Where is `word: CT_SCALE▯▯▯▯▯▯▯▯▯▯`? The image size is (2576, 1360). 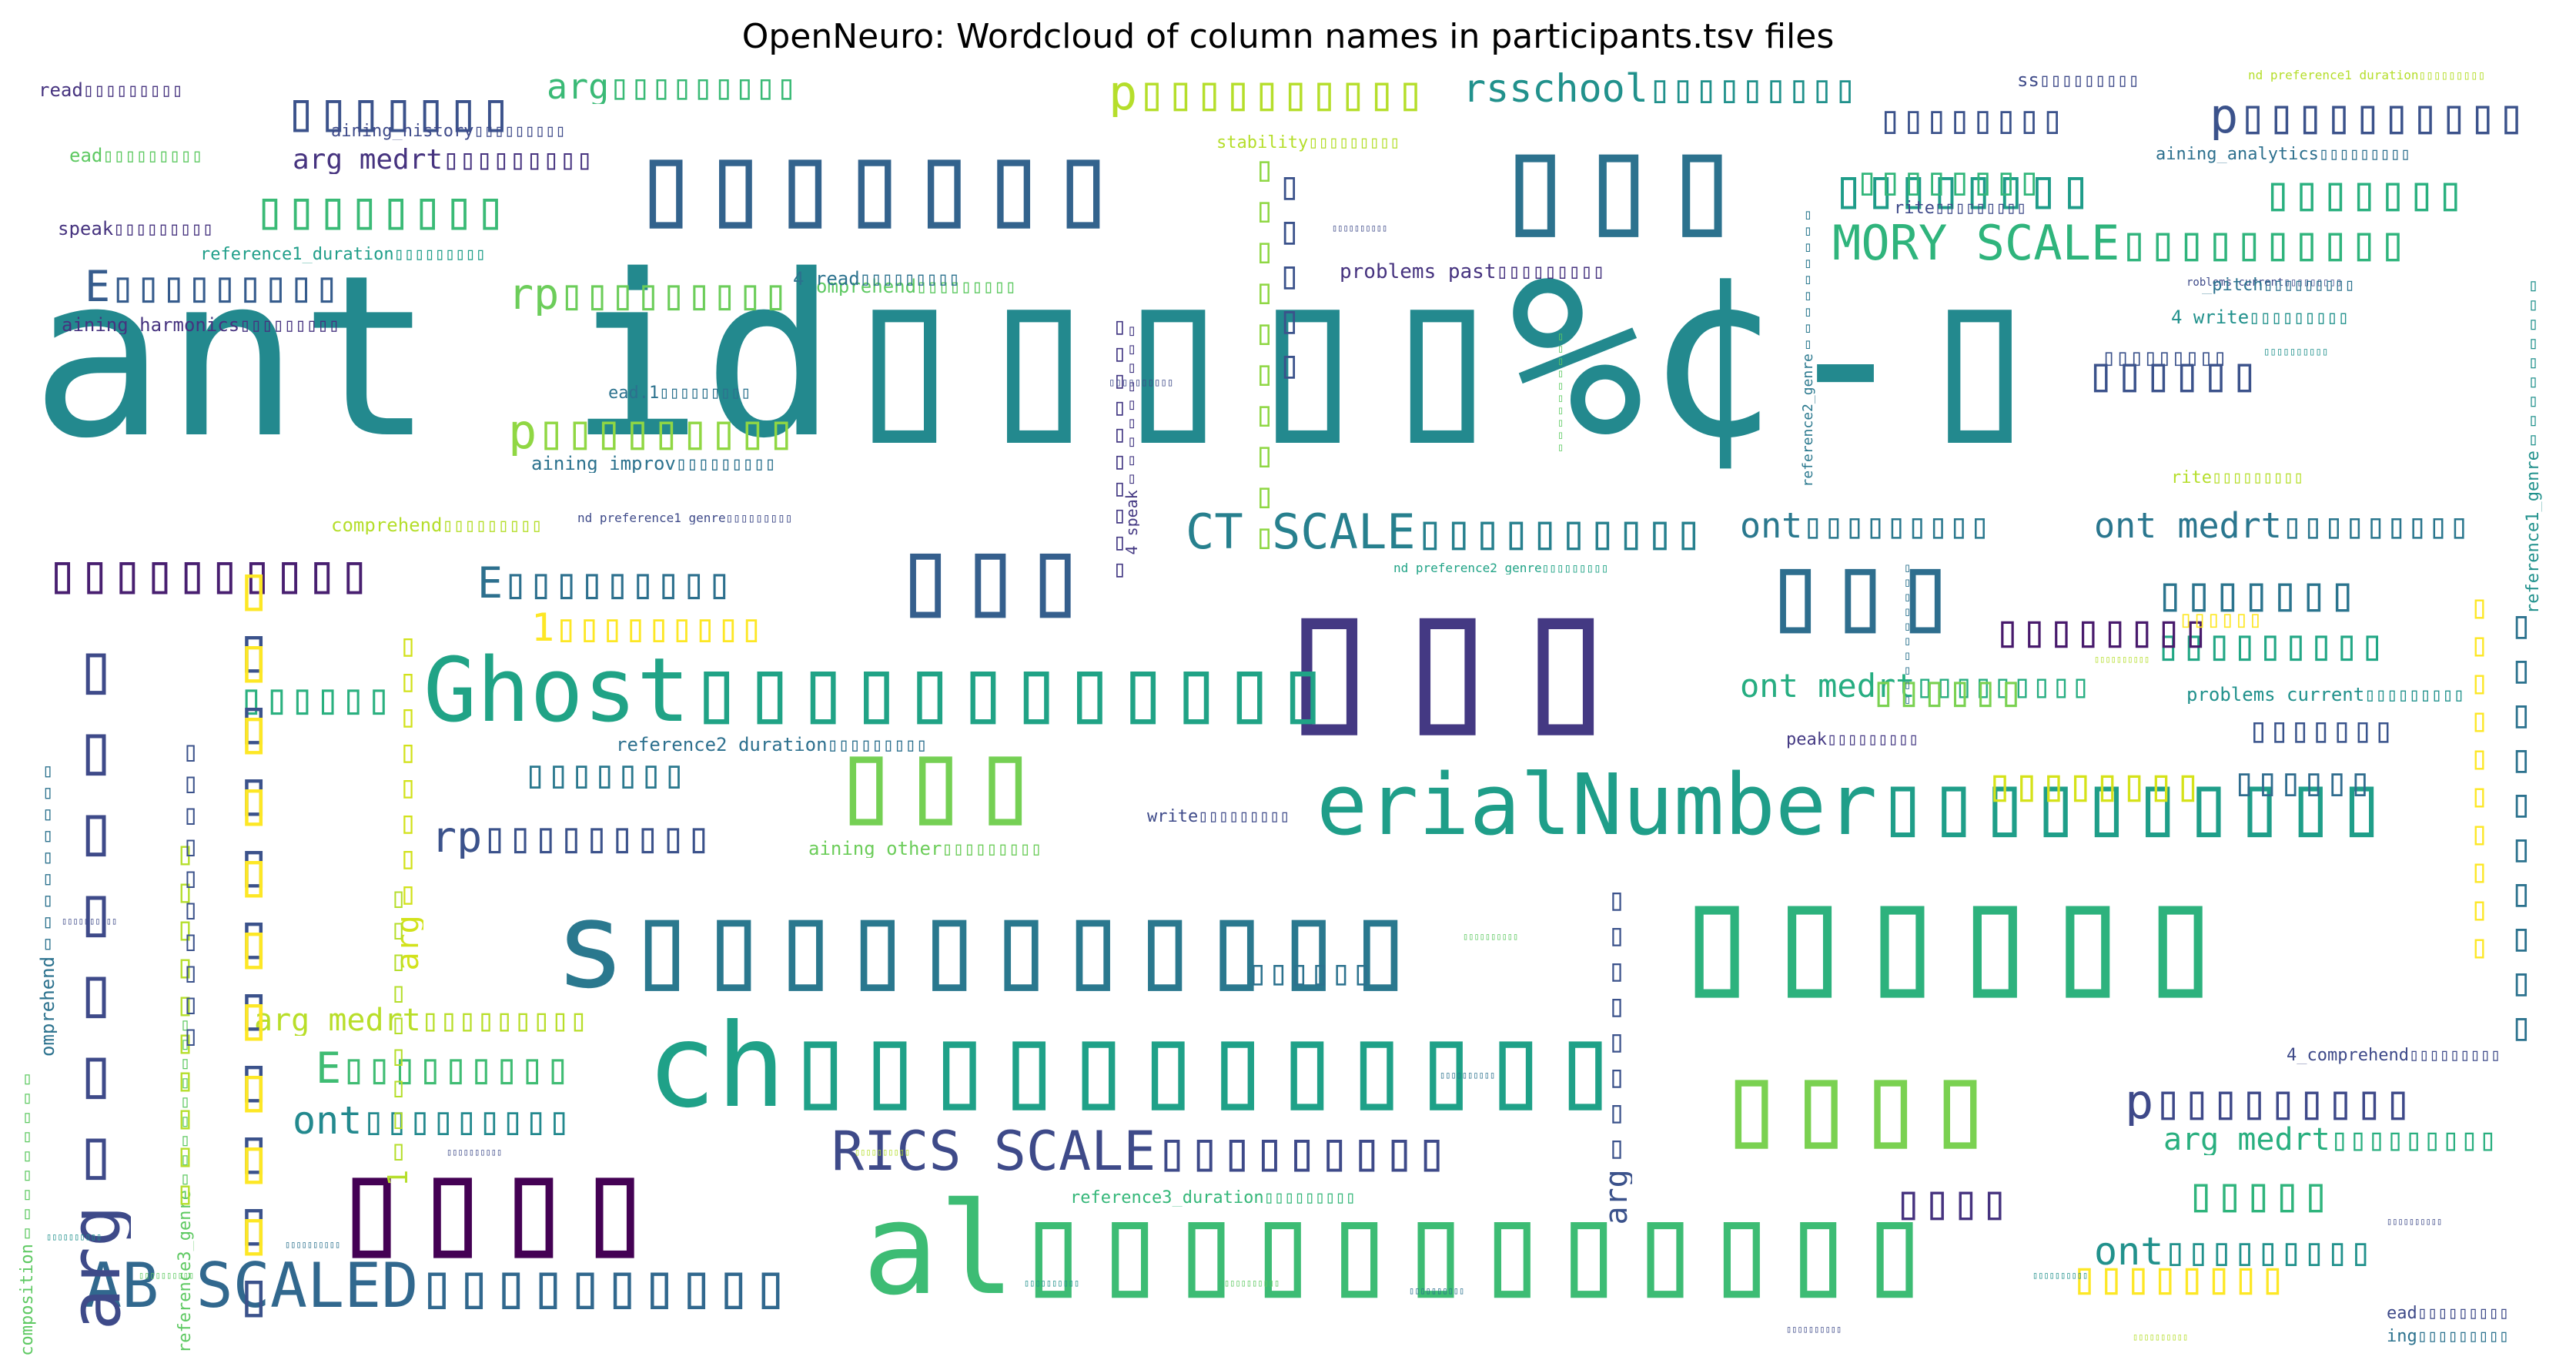
word: CT_SCALE▯▯▯▯▯▯▯▯▯▯ is located at coordinates (1445, 532).